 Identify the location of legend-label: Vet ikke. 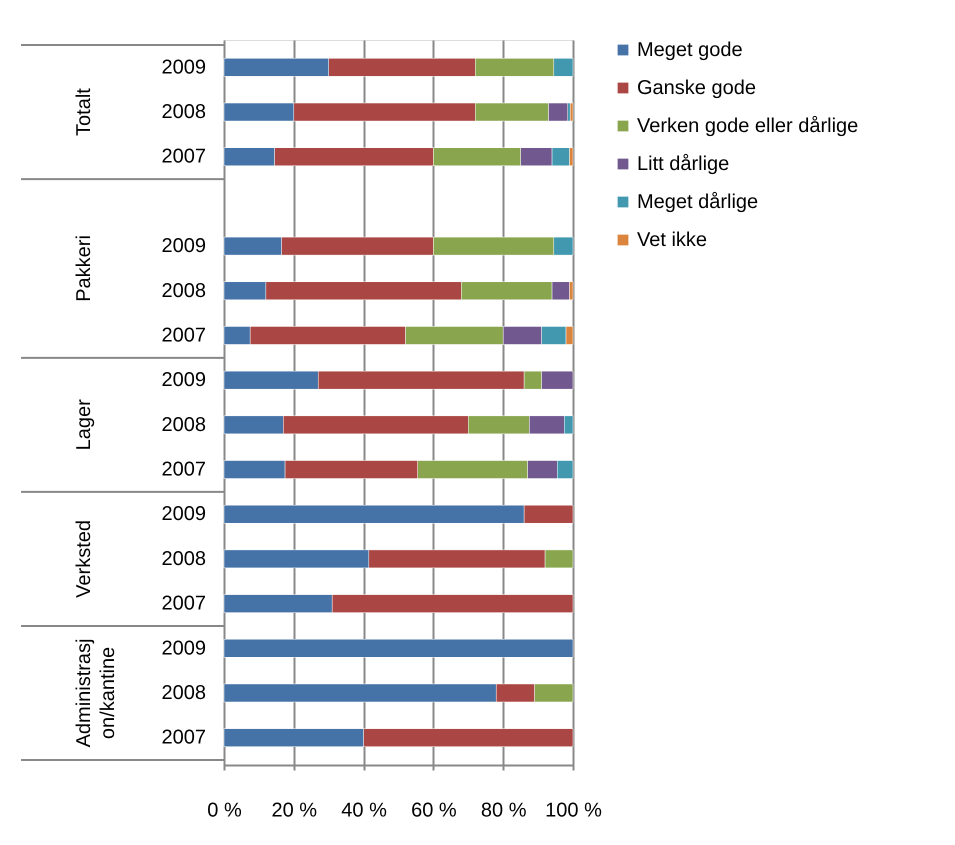
(672, 240).